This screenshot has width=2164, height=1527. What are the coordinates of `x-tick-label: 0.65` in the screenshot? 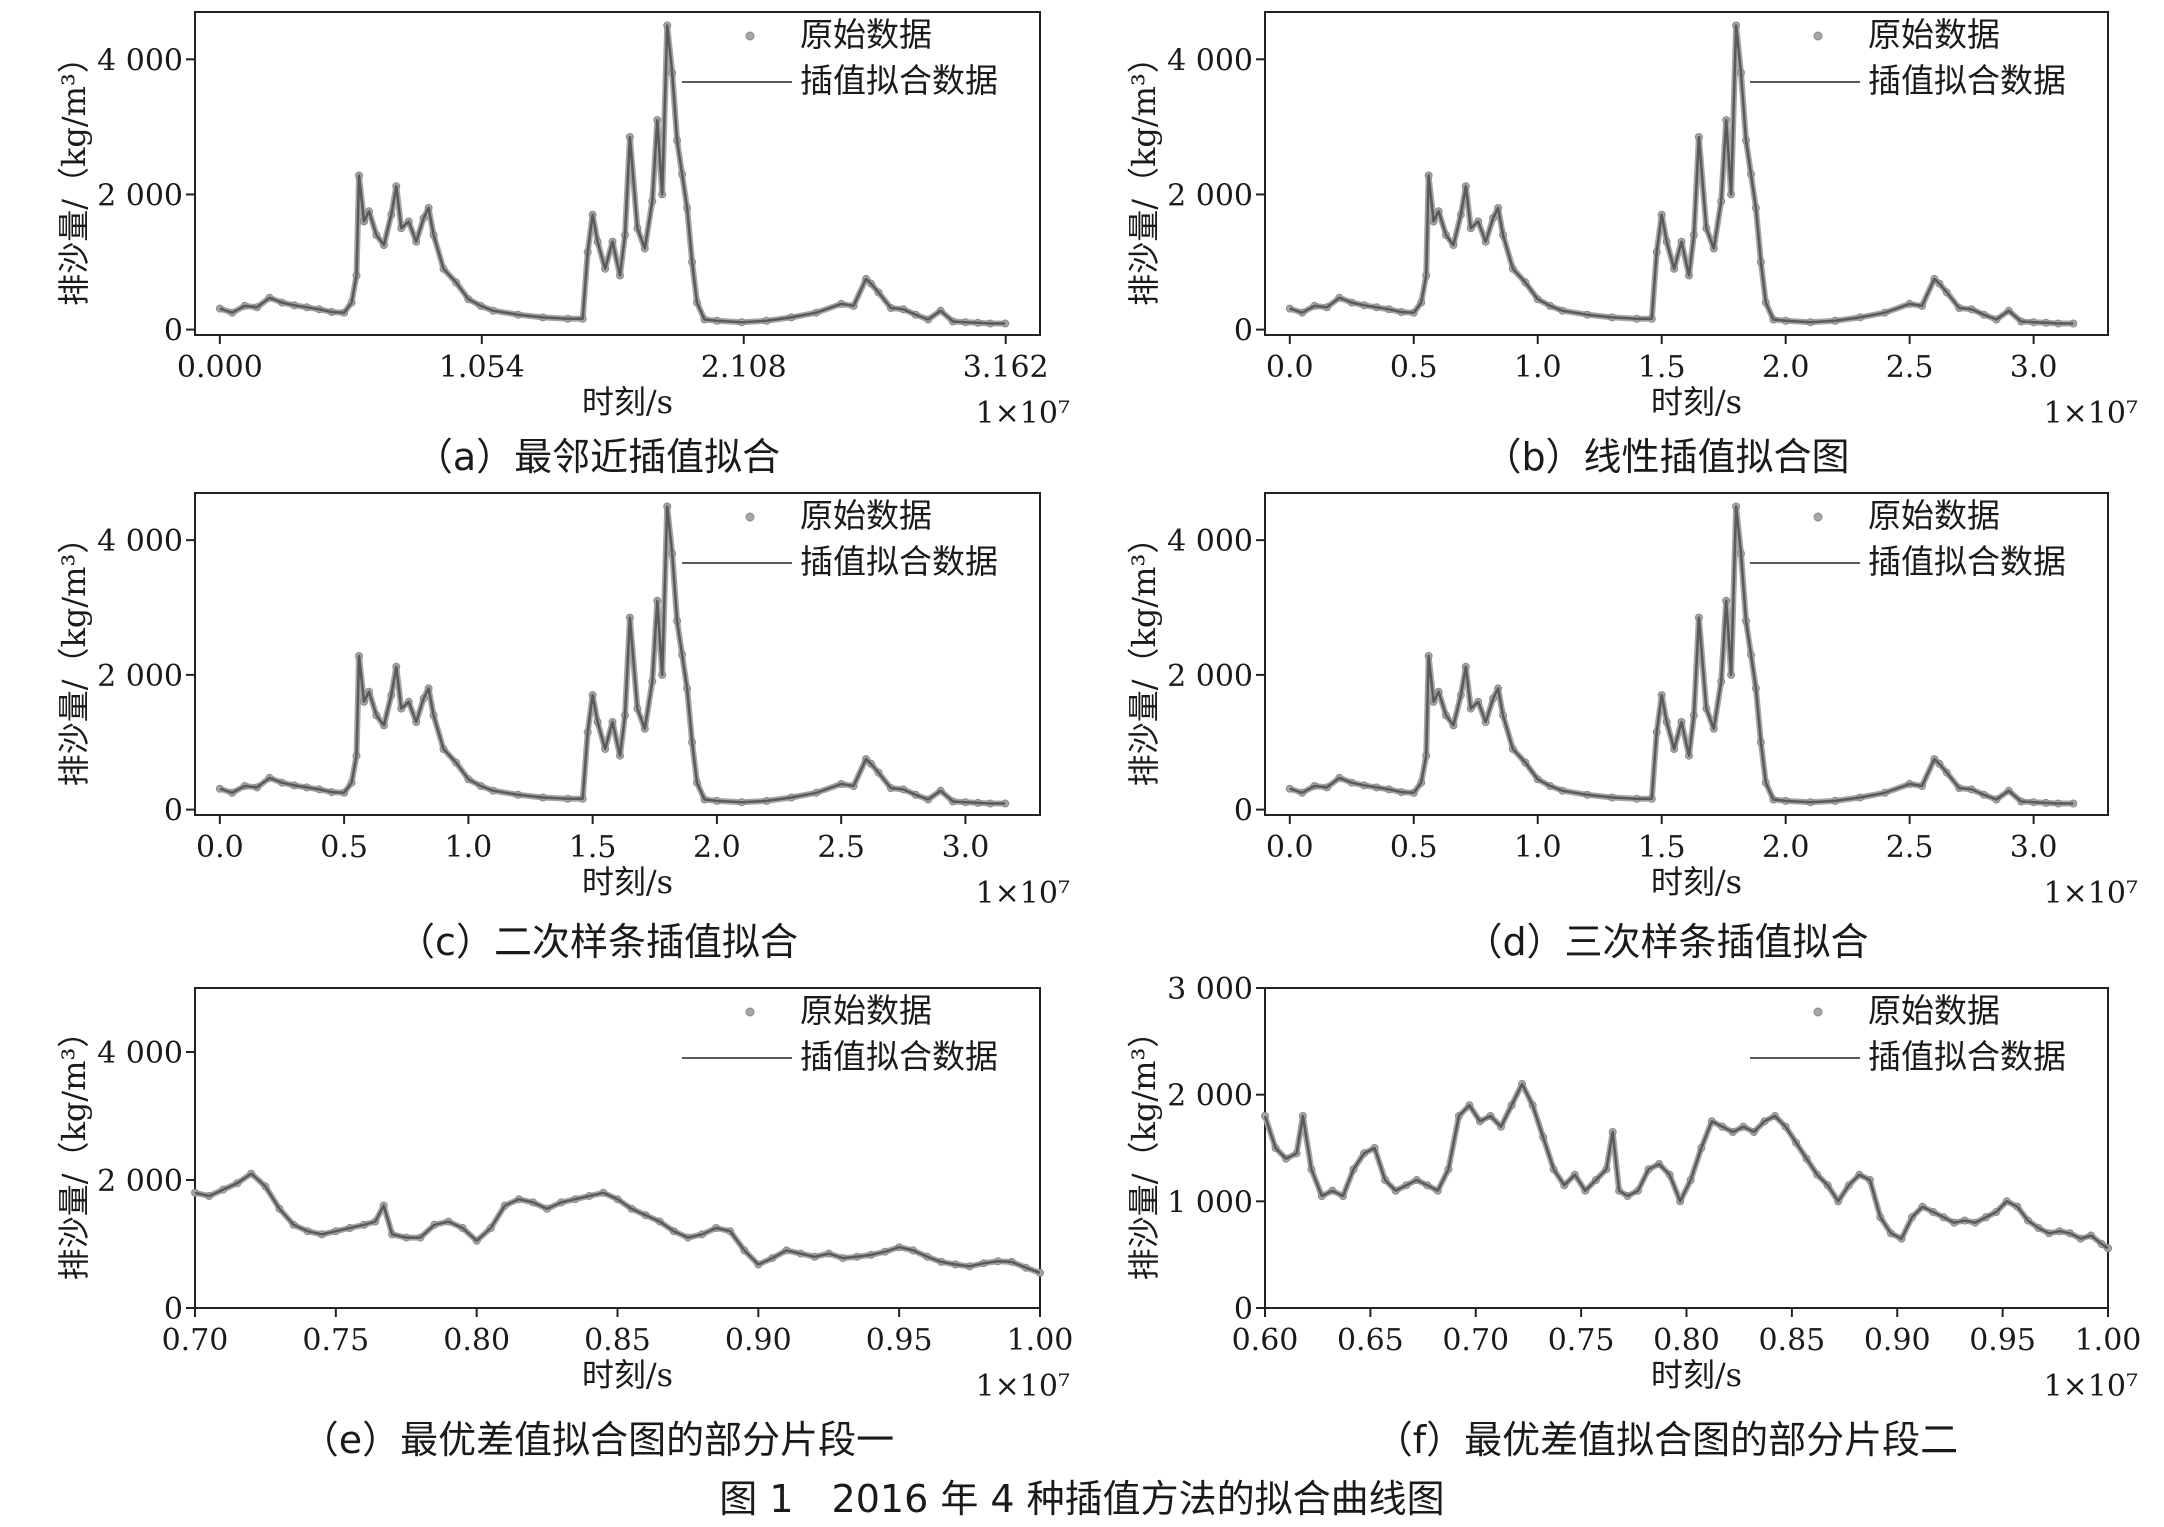 It's located at (1370, 1340).